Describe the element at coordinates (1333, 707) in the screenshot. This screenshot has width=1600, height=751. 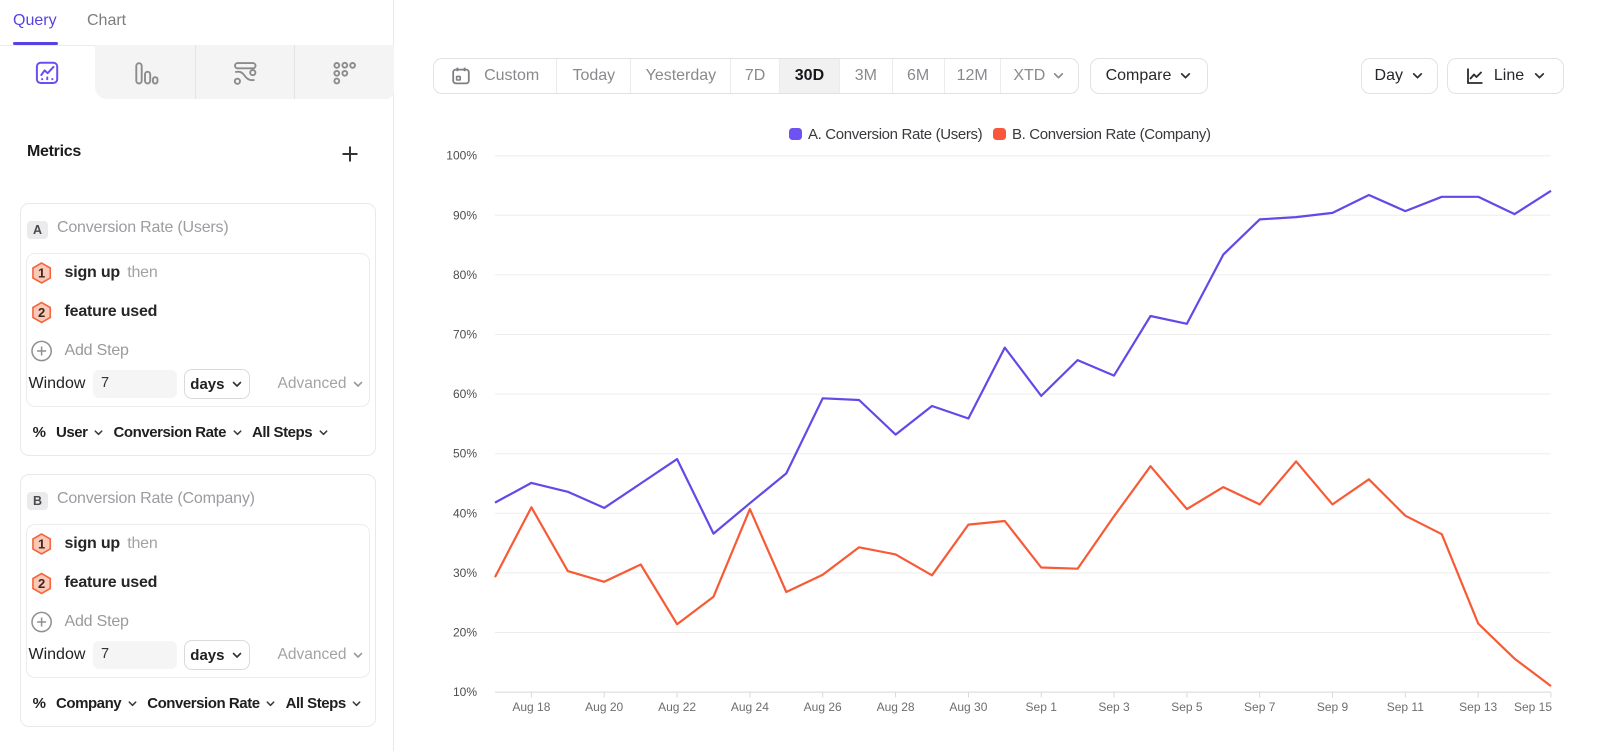
I see `svg-text: Sep 9` at that location.